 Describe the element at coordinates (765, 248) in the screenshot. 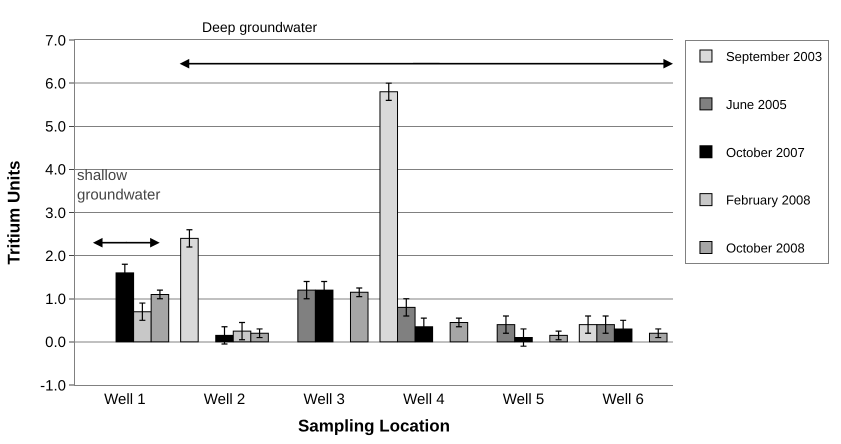

I see `legend-label: October 2008` at that location.